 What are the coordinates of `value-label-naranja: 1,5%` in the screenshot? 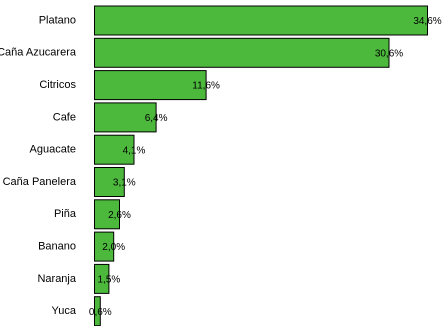 It's located at (109, 280).